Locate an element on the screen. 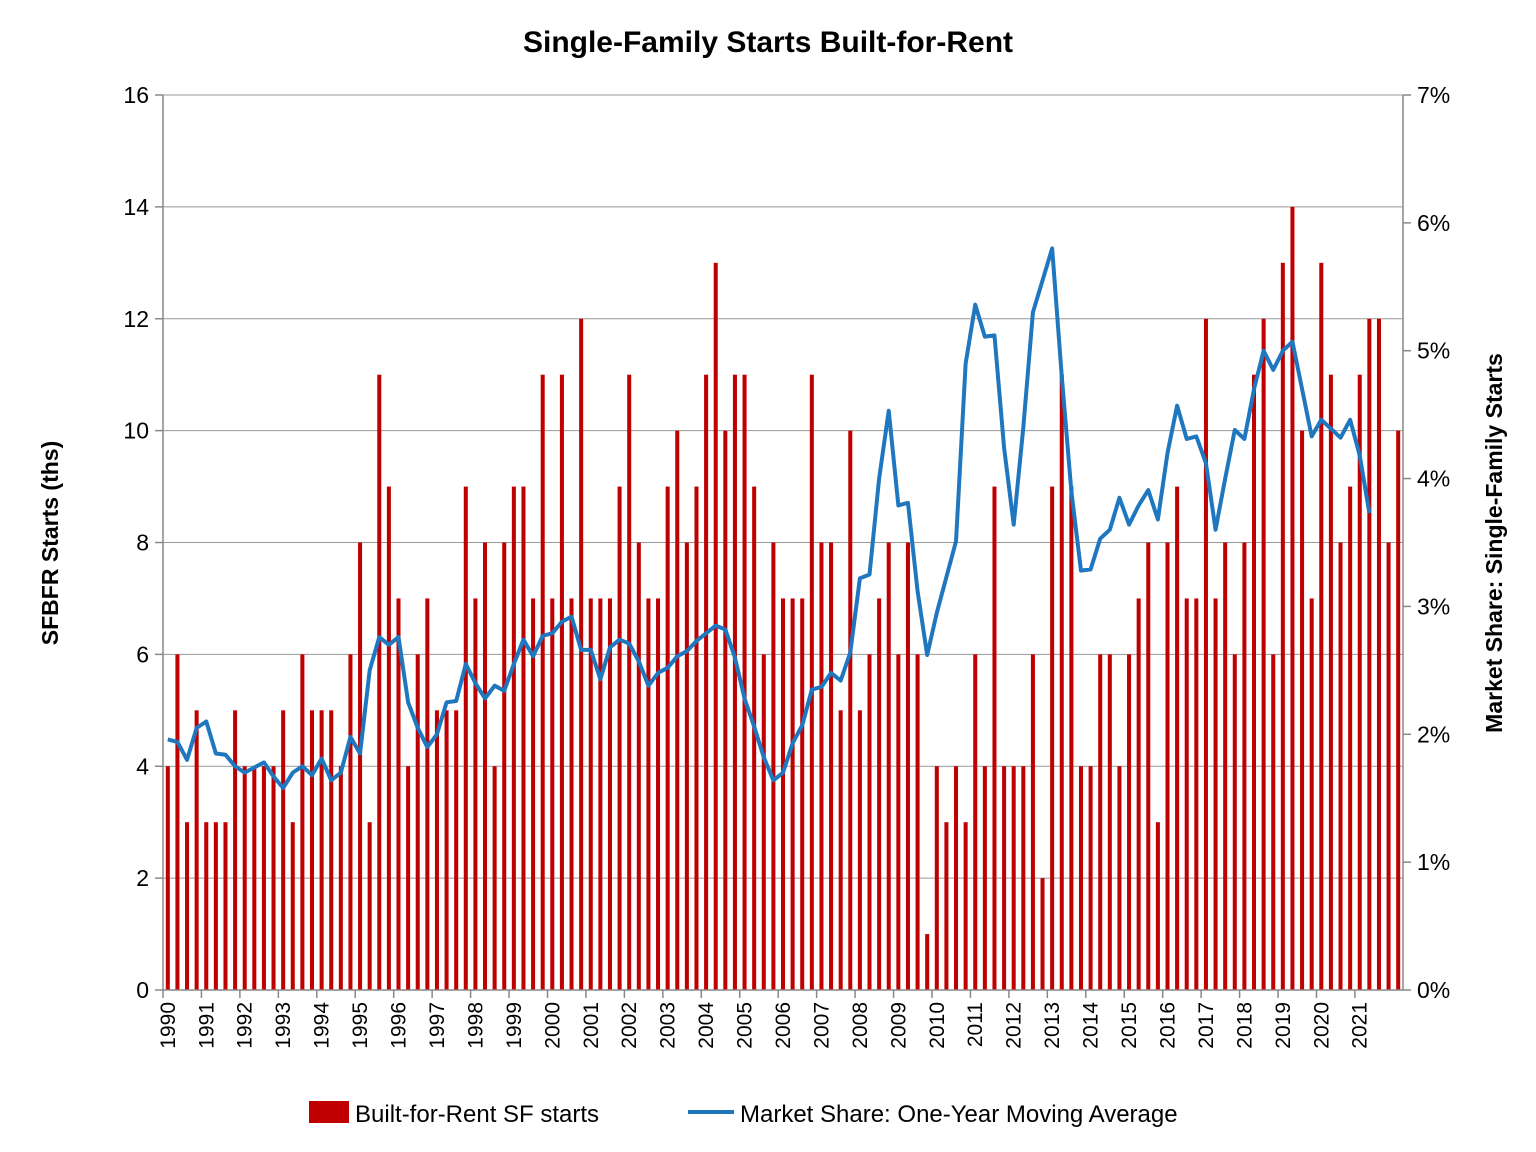 This screenshot has height=1152, width=1536. x-tick-label: 1999 is located at coordinates (514, 1025).